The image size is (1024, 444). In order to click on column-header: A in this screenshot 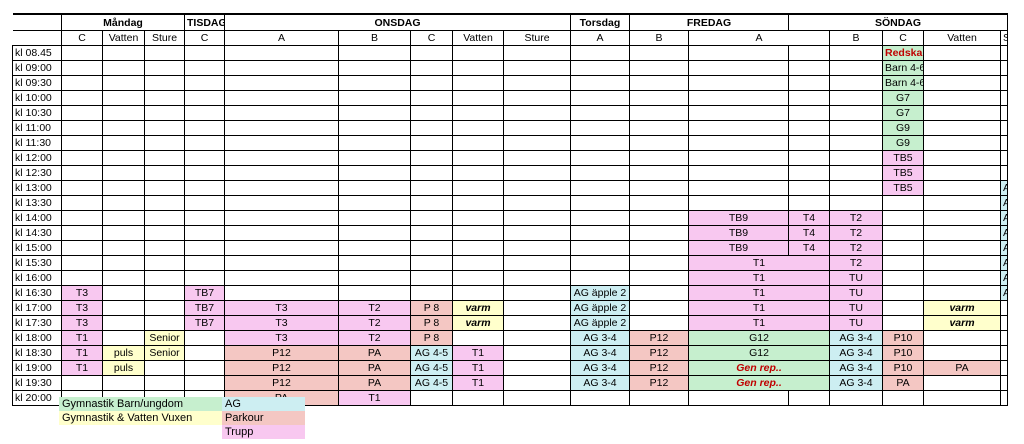, I will do `click(759, 38)`.